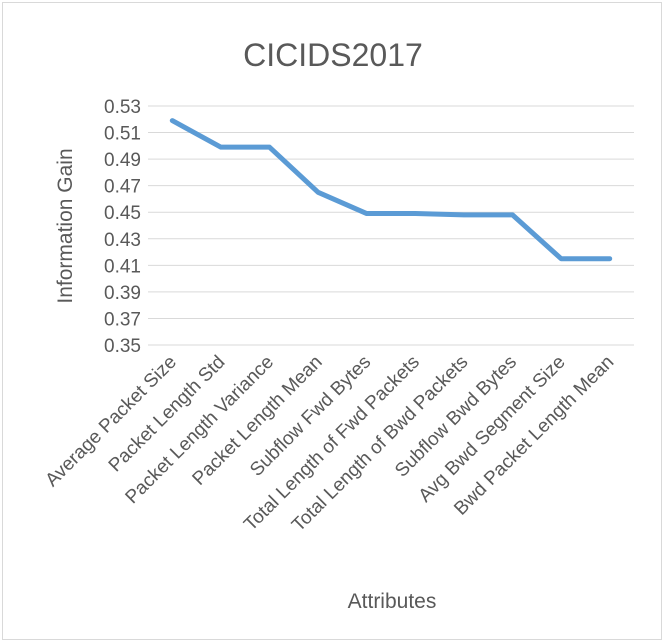 This screenshot has width=666, height=644. I want to click on y-axis-title: Information Gain, so click(65, 225).